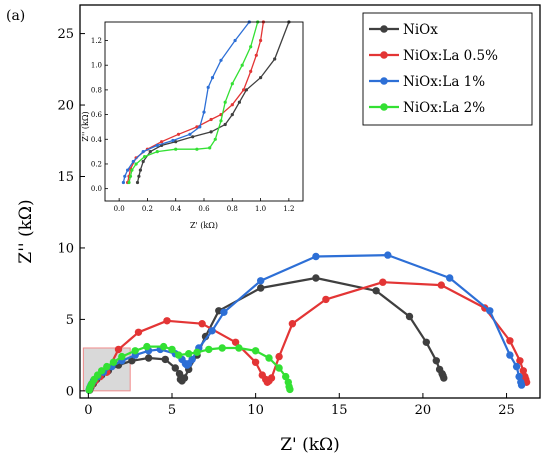 This screenshot has width=550, height=464. Describe the element at coordinates (96, 164) in the screenshot. I see `inset-y-tick-label: 0.2` at that location.